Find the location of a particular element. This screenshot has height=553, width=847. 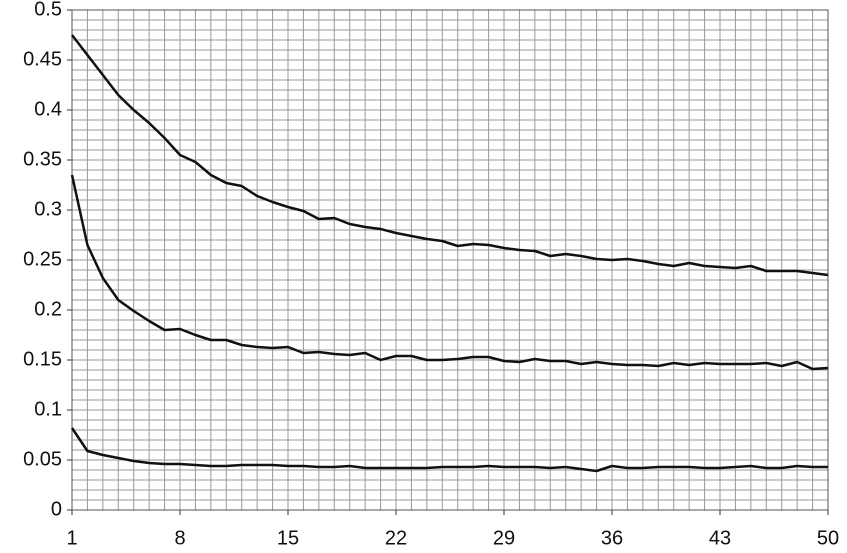

x-tick-label: 50 is located at coordinates (828, 538).